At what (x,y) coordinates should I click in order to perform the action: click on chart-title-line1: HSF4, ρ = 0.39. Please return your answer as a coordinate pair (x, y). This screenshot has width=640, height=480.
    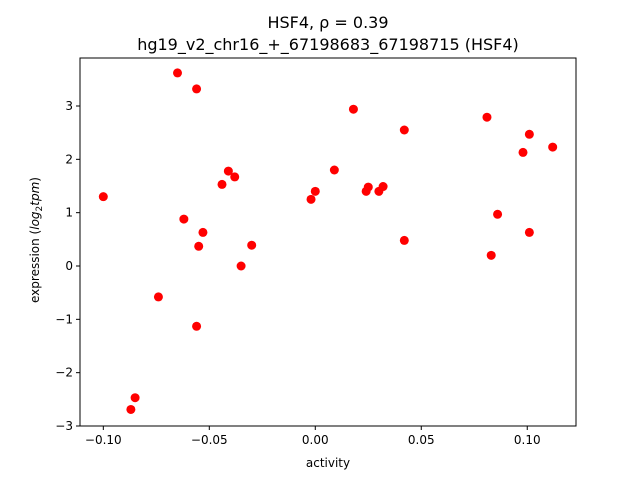
    Looking at the image, I should click on (327, 22).